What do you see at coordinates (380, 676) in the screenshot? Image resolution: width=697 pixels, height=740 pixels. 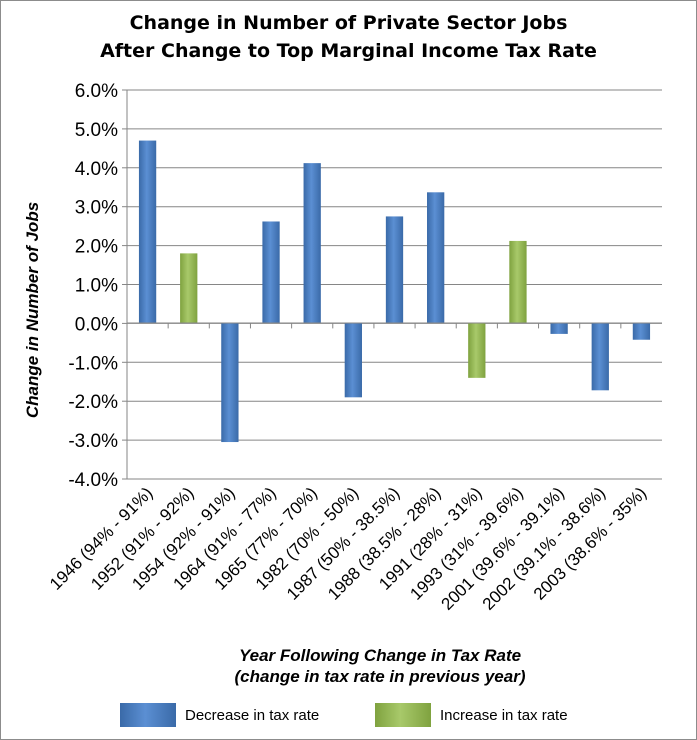 I see `x-axis-subtitle: (change in tax rate in previous year)` at bounding box center [380, 676].